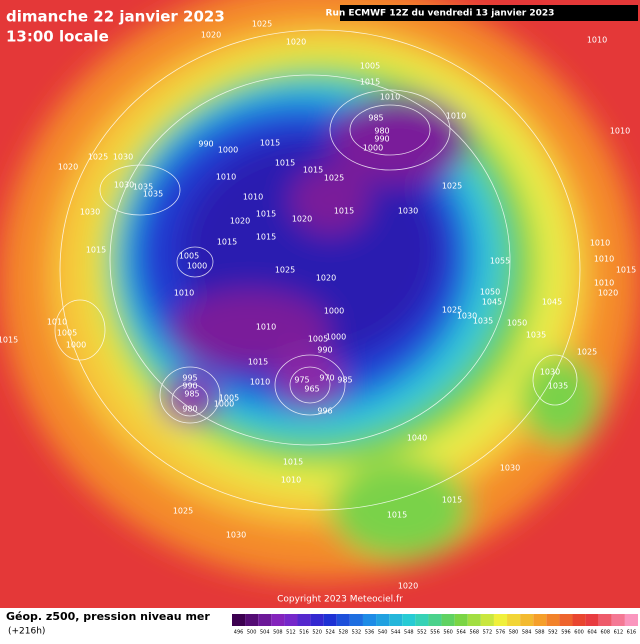 This screenshot has width=640, height=644. What do you see at coordinates (500, 261) in the screenshot?
I see `isobar-label: 1055` at bounding box center [500, 261].